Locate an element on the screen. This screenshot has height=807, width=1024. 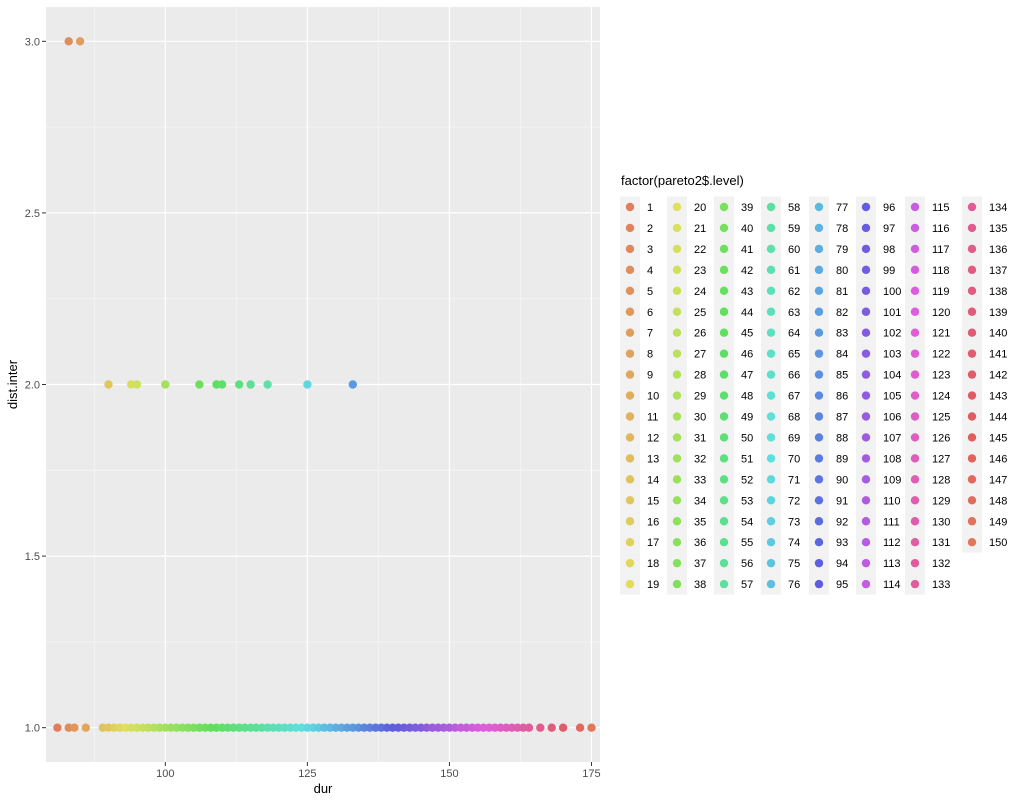
legend-entry: 44 is located at coordinates (733, 312).